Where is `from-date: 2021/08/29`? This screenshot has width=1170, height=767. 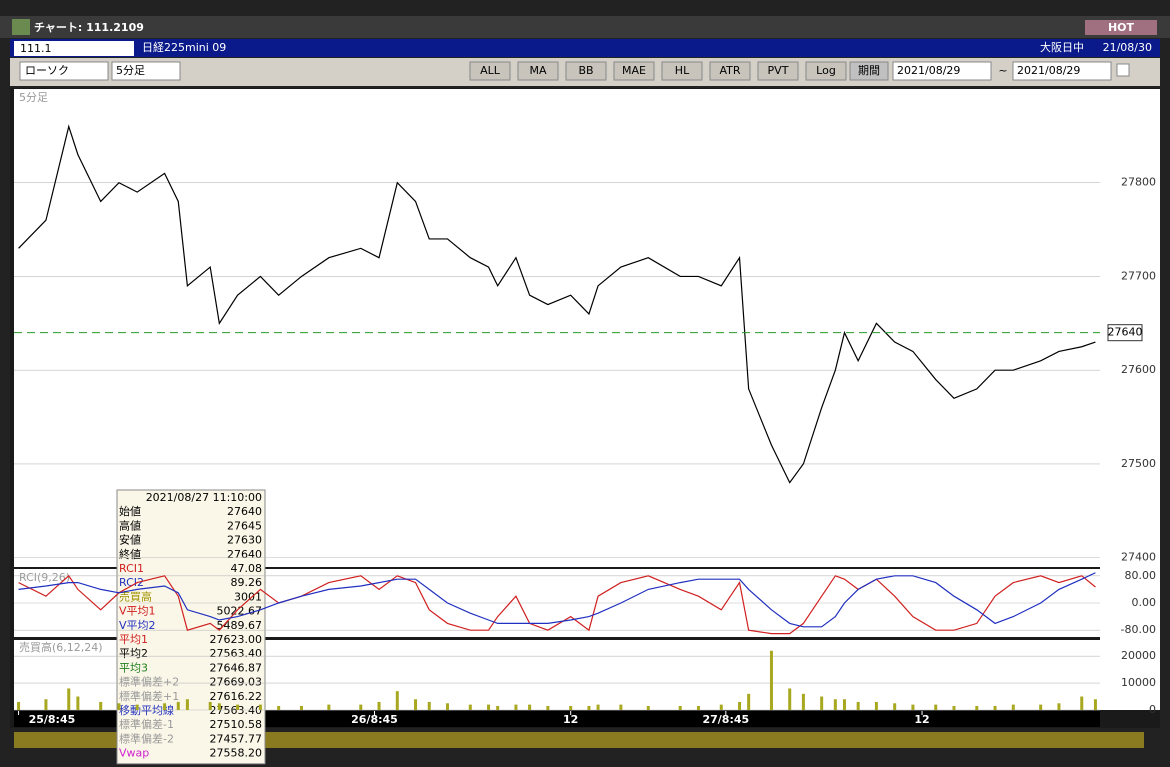
from-date: 2021/08/29 is located at coordinates (928, 70).